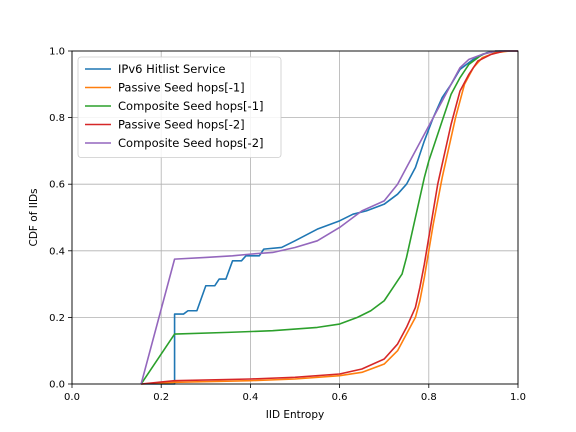 The image size is (576, 432). Describe the element at coordinates (172, 69) in the screenshot. I see `legend-entry: IPv6 Hitlist Service` at that location.